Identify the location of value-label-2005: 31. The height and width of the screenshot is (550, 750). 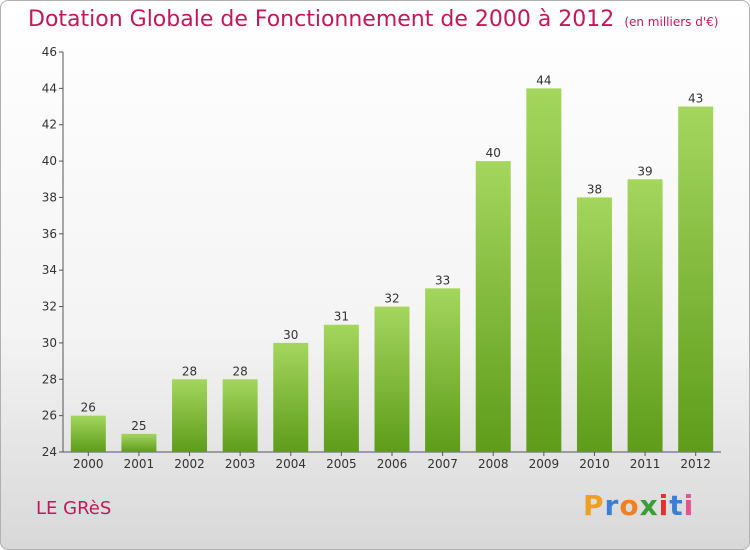
(341, 317).